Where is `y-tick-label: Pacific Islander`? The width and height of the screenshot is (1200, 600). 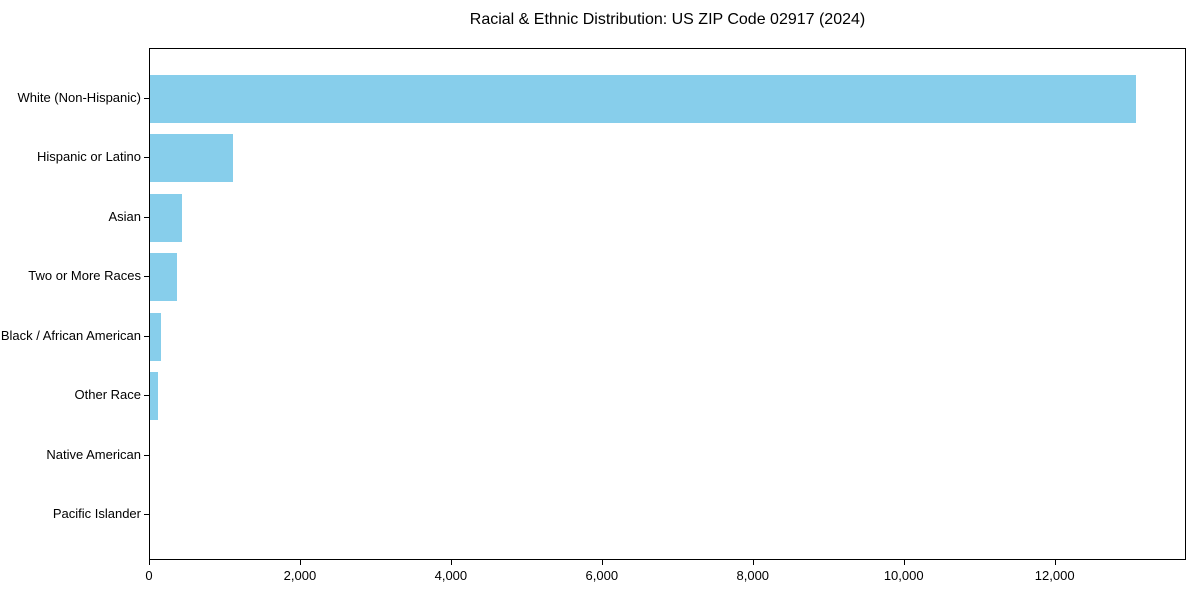
y-tick-label: Pacific Islander is located at coordinates (96, 513).